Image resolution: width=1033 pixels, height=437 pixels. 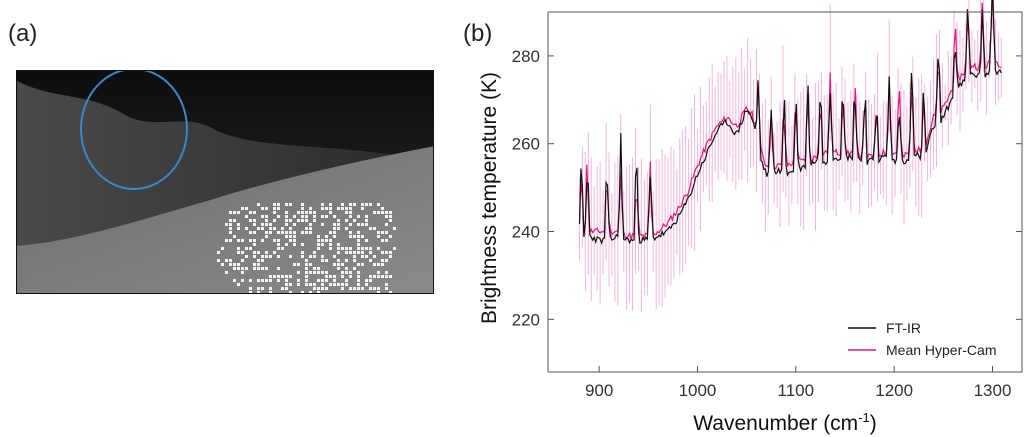 I want to click on y-axis-title: Brightness temperature (K), so click(x=489, y=198).